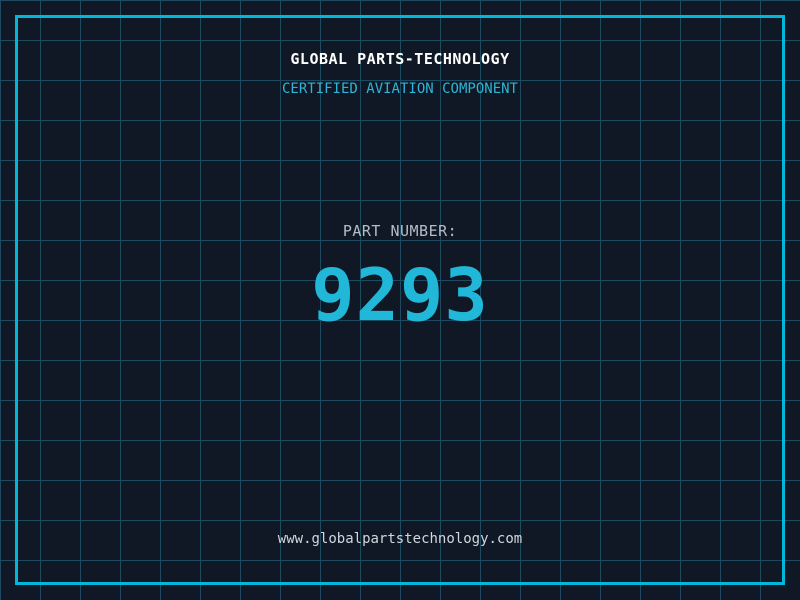  What do you see at coordinates (400, 295) in the screenshot?
I see `part-number-value: 9293` at bounding box center [400, 295].